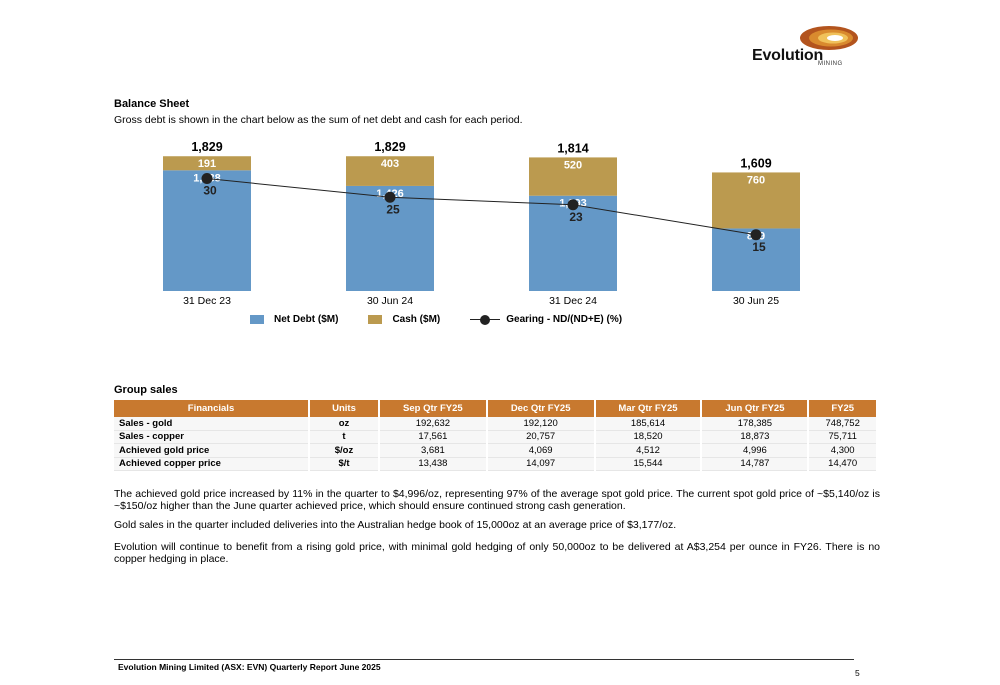 This screenshot has height=685, width=1000. I want to click on value-cell: 192,632, so click(433, 424).